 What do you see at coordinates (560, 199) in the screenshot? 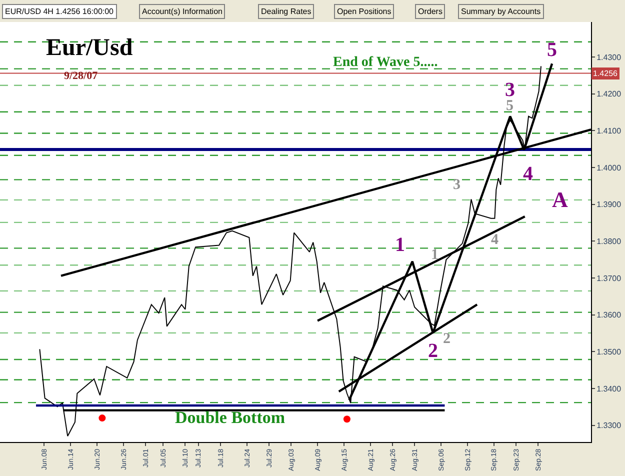
I see `annotation: A` at bounding box center [560, 199].